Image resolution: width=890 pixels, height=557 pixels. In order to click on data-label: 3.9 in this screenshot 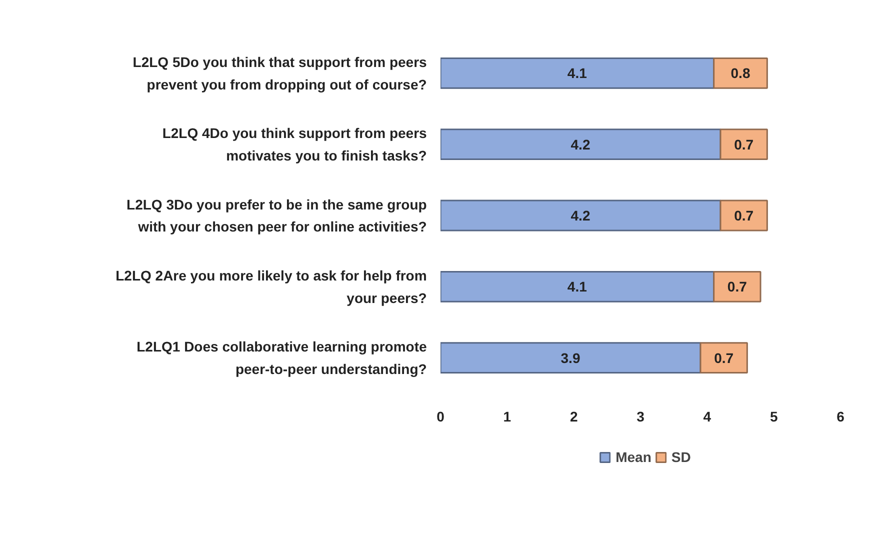, I will do `click(570, 358)`.